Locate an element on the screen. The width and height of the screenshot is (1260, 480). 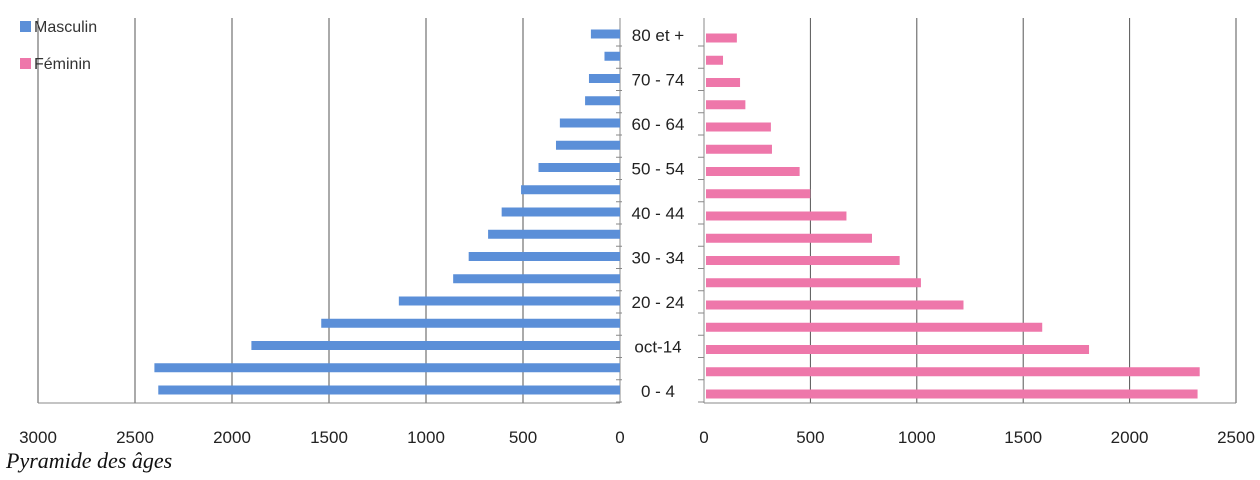
right-tick-label: 1000 is located at coordinates (917, 437).